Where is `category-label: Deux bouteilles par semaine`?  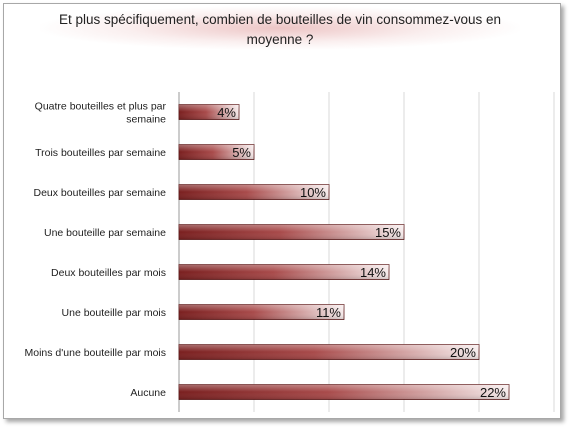
category-label: Deux bouteilles par semaine is located at coordinates (100, 193).